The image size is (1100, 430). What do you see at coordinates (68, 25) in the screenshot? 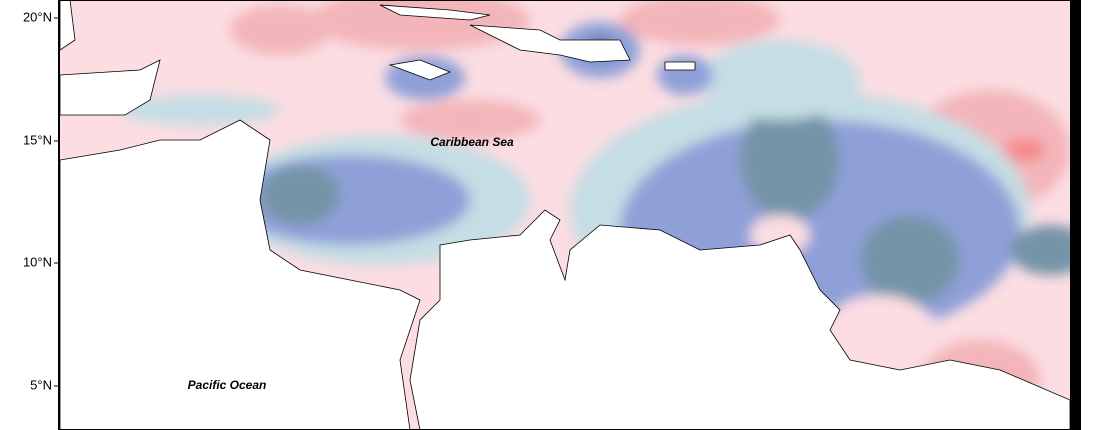
I see `florida` at bounding box center [68, 25].